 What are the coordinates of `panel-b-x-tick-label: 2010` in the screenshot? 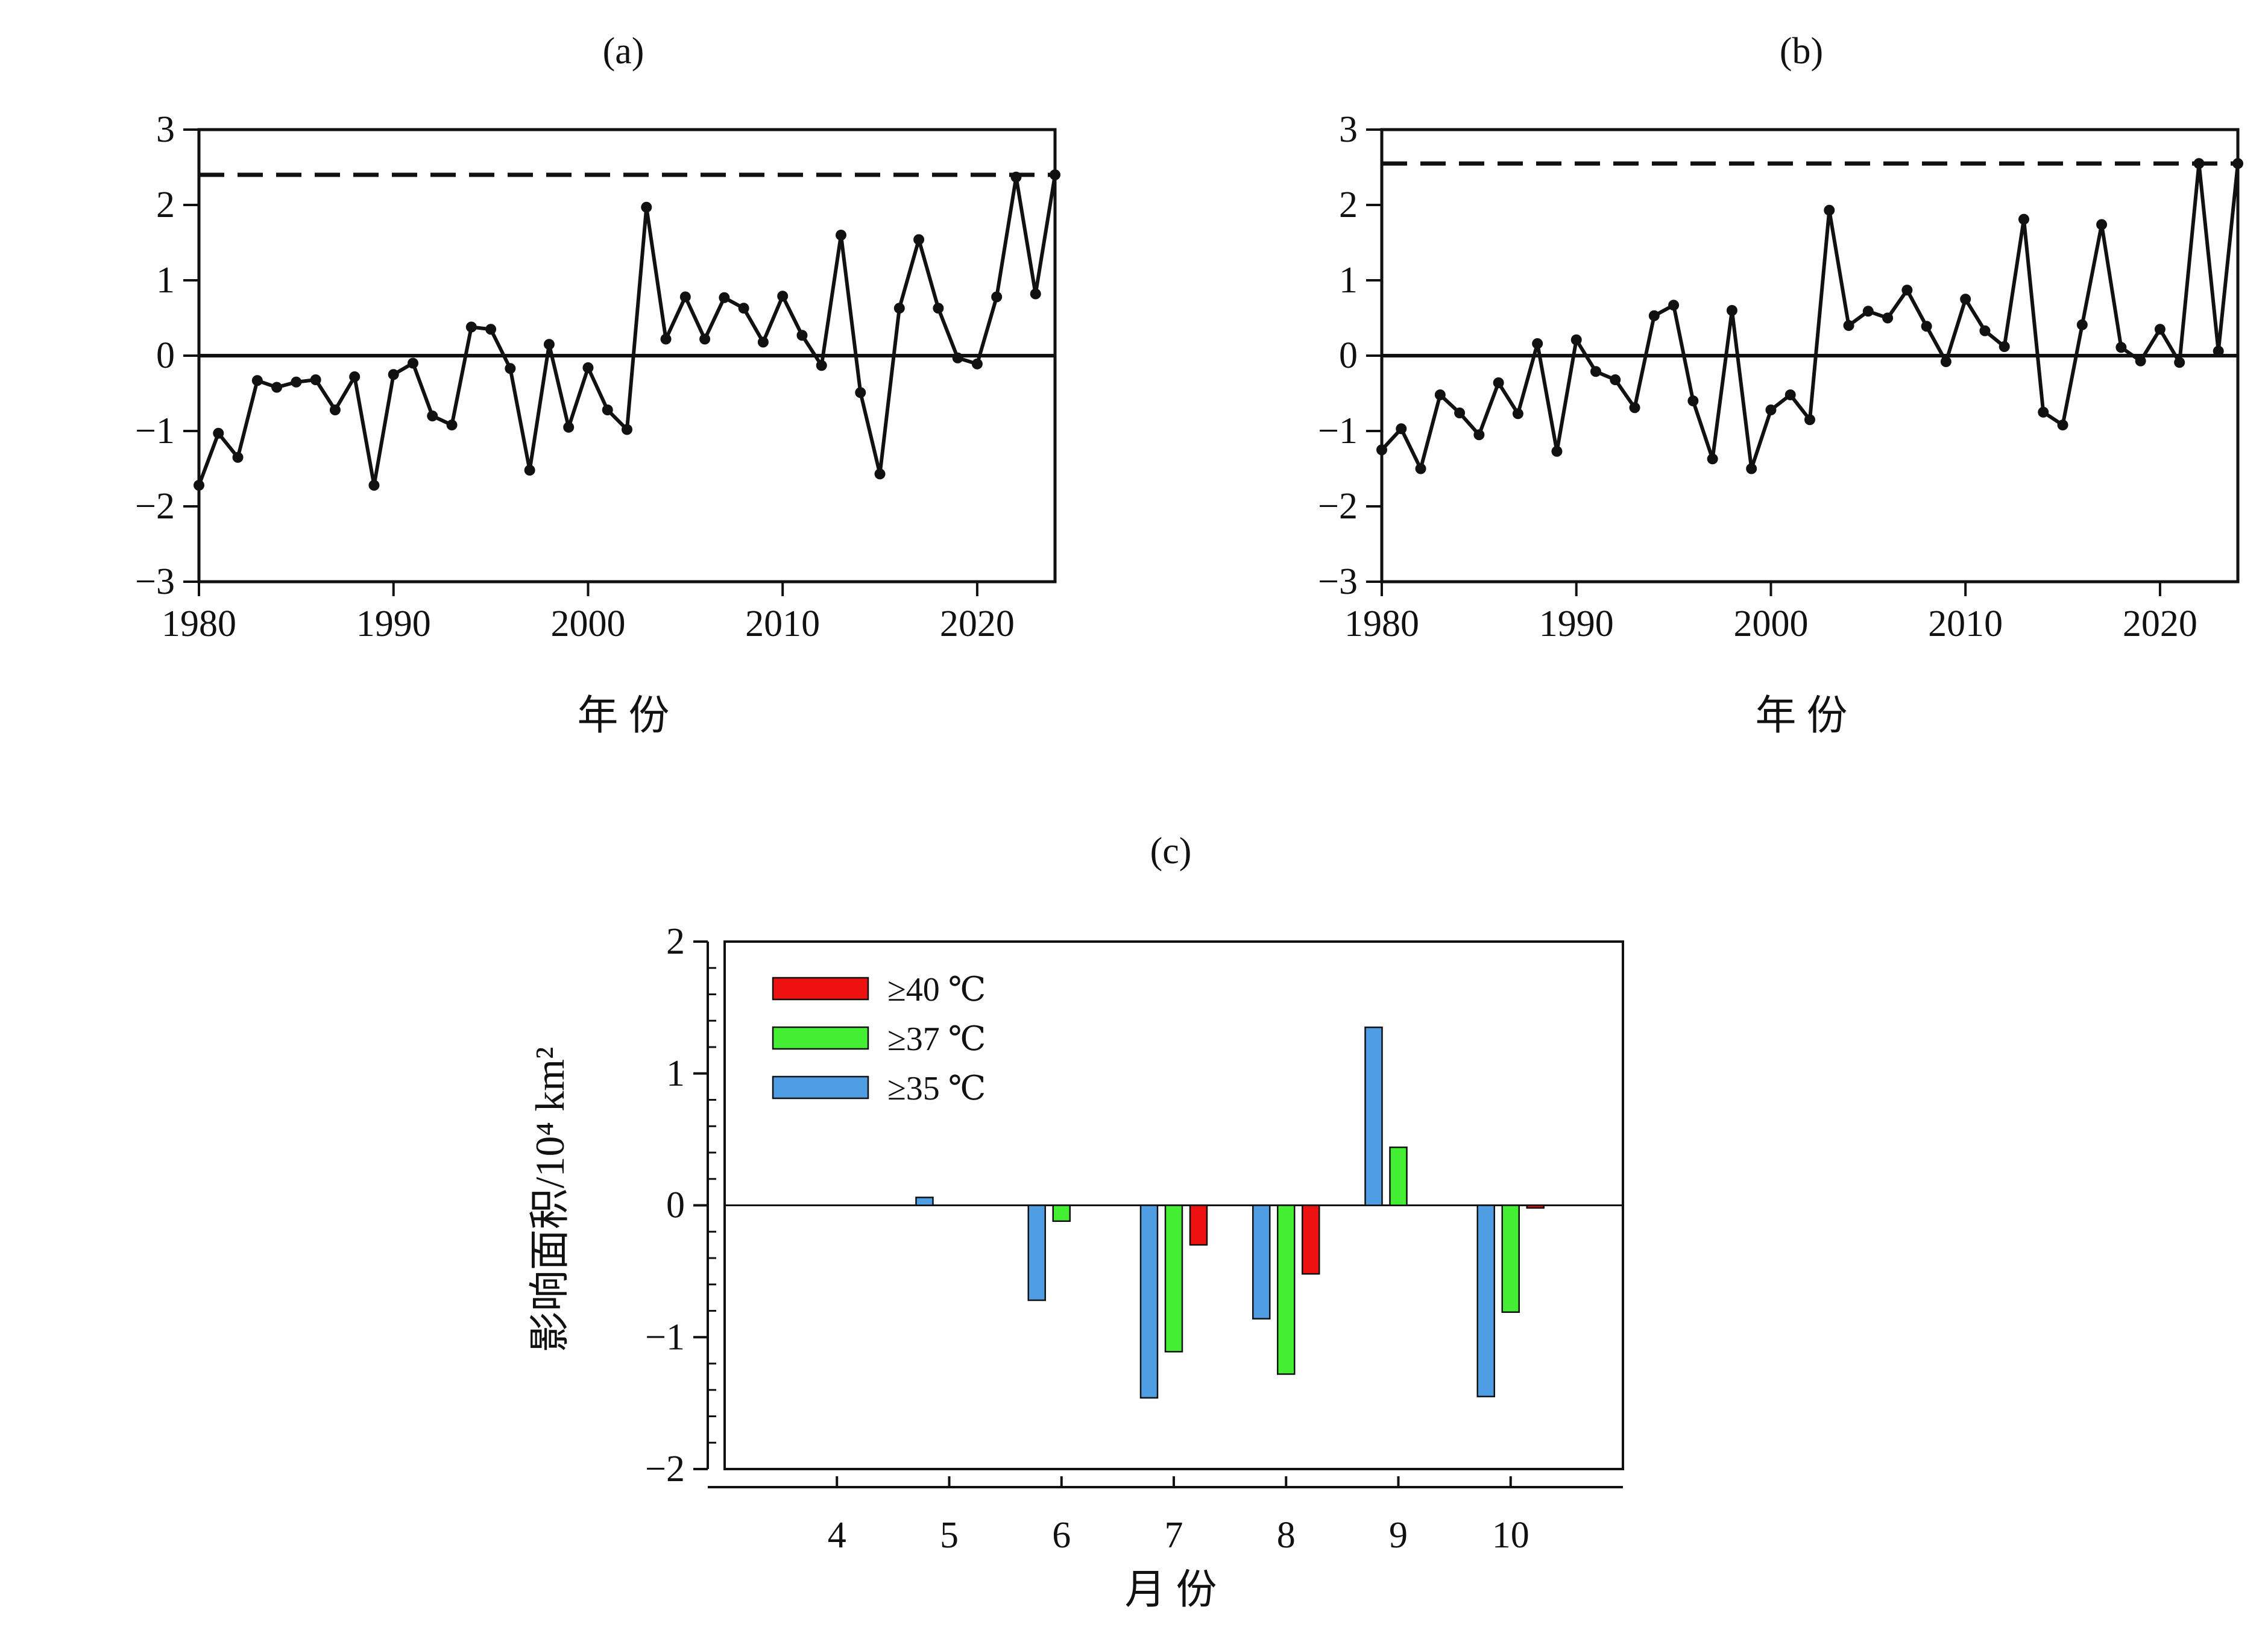 It's located at (1966, 624).